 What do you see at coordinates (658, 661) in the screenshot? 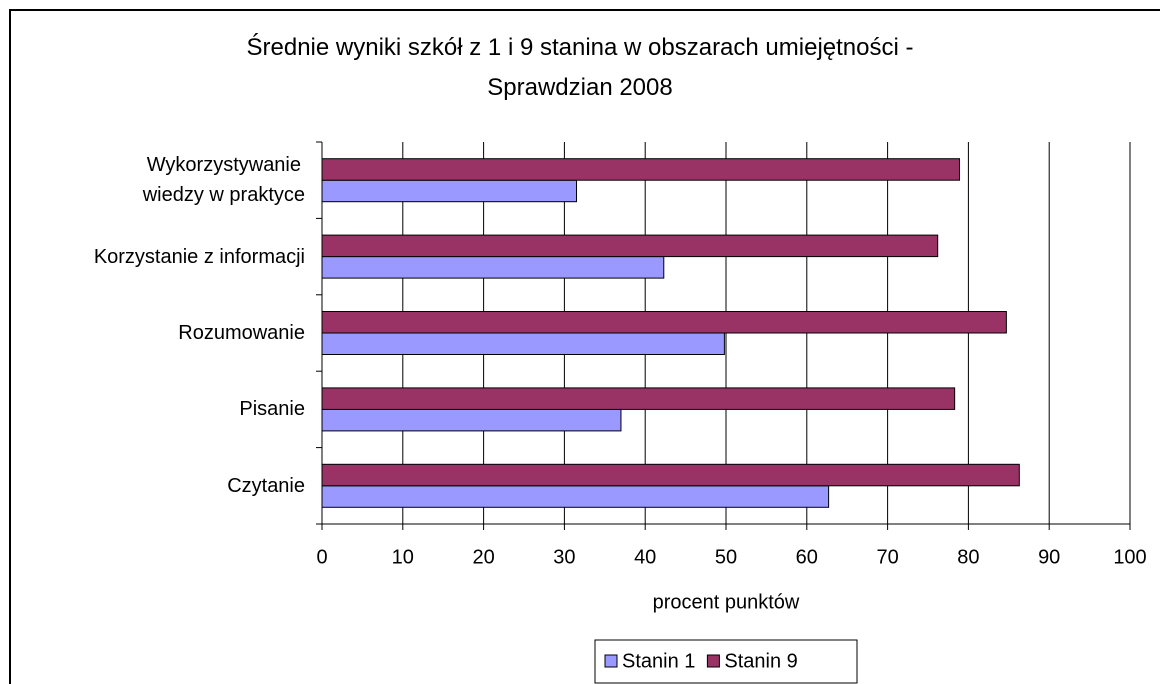
I see `legend-label: Stanin 1` at bounding box center [658, 661].